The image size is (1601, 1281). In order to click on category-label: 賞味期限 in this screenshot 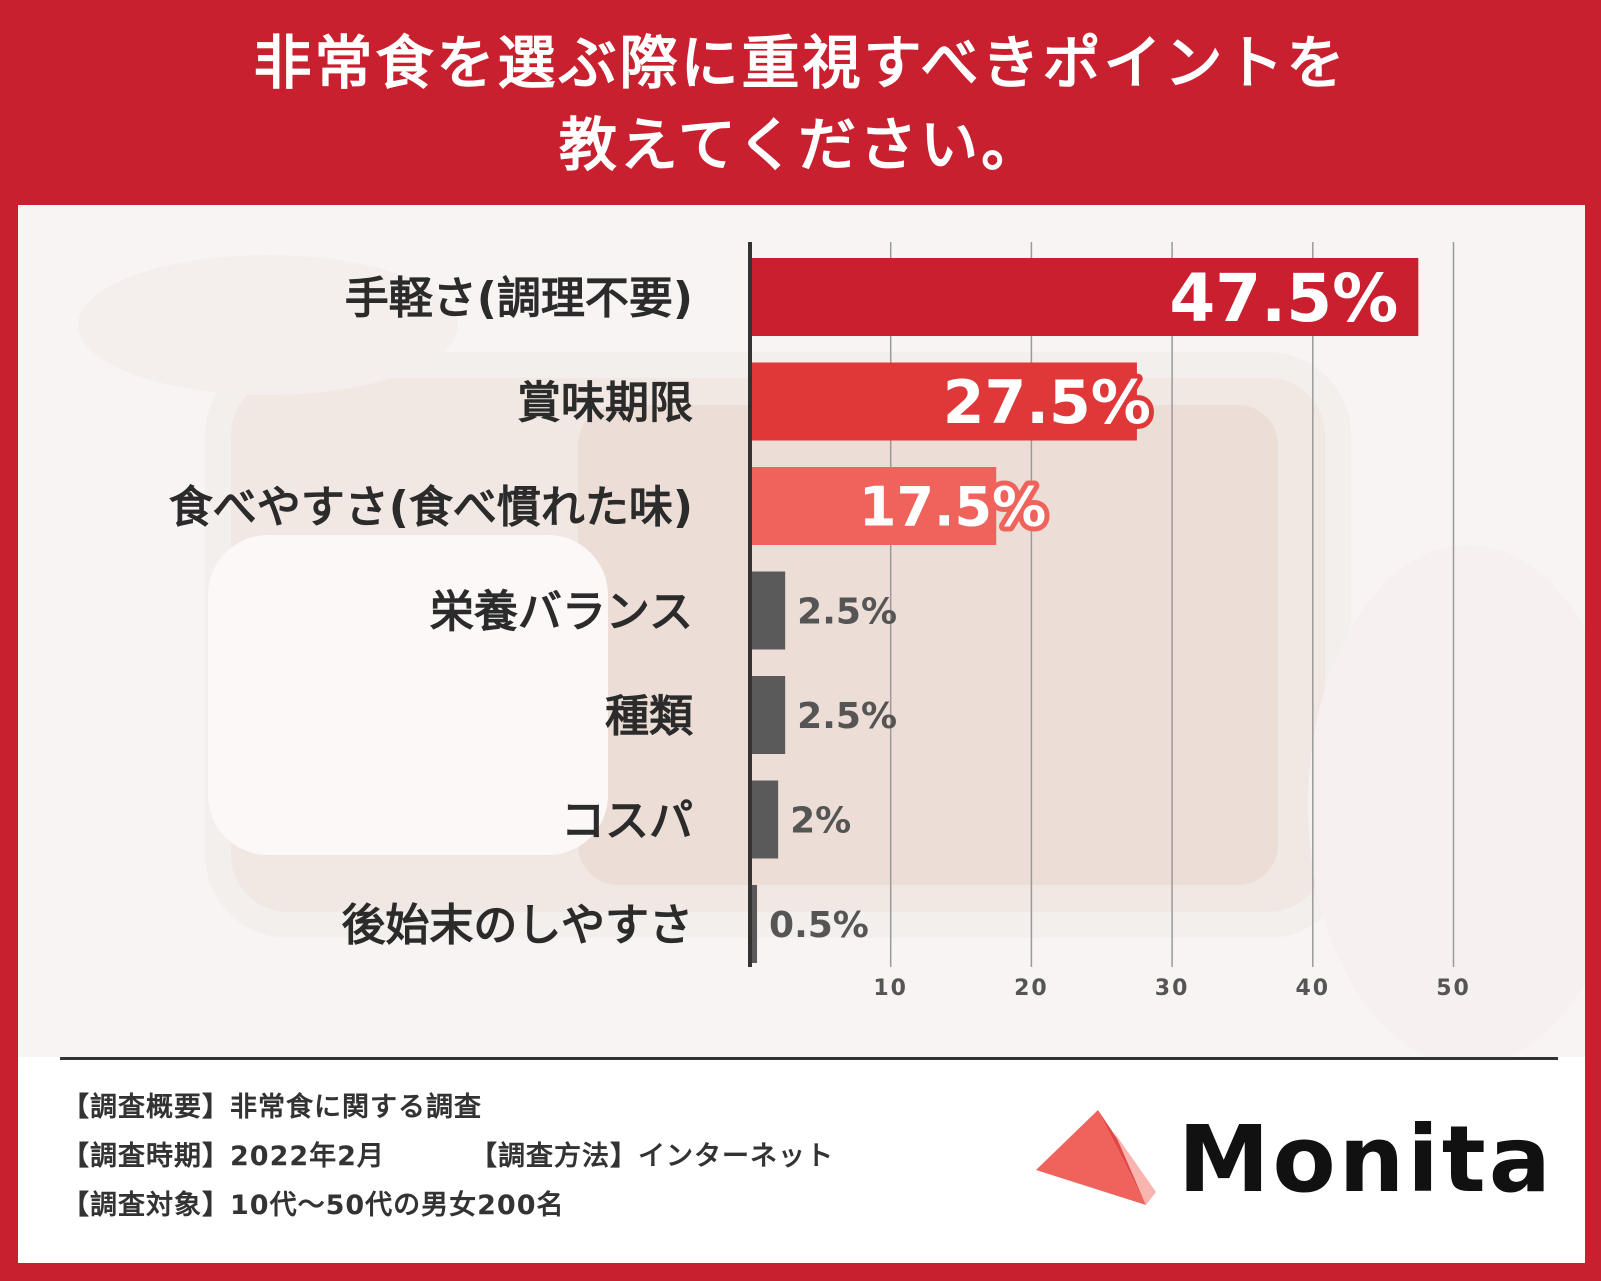, I will do `click(605, 403)`.